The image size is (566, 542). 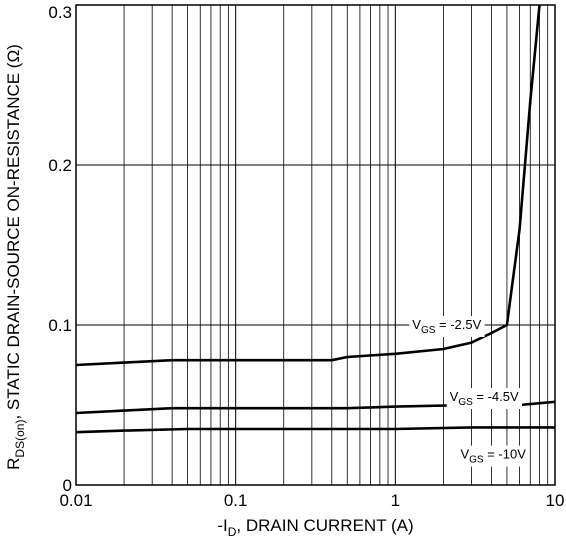 I want to click on y-tick-label: 0.2, so click(x=60, y=165).